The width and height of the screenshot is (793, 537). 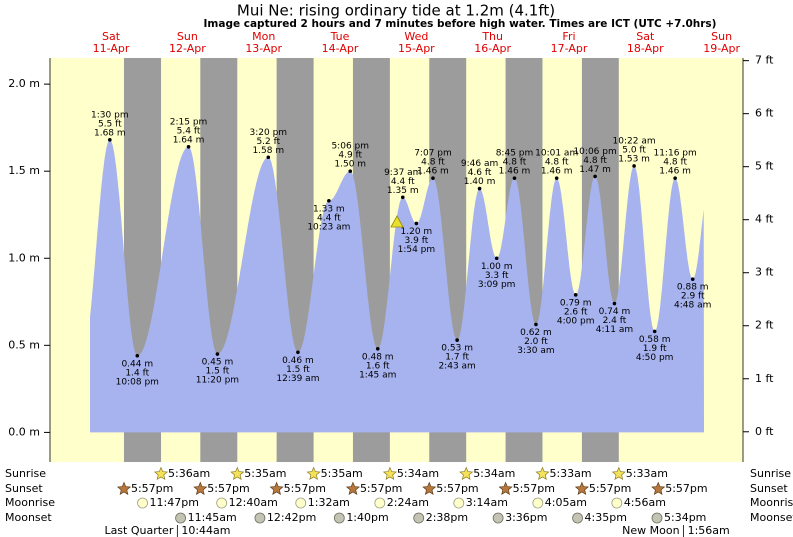 What do you see at coordinates (606, 517) in the screenshot?
I see `moonset-time: 4:35pm` at bounding box center [606, 517].